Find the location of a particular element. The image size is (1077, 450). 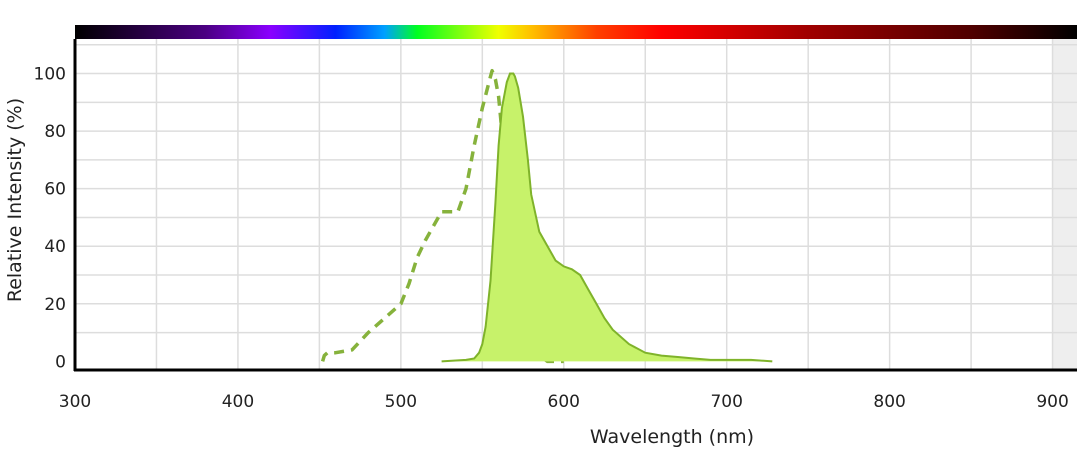

y-tick-labels: 0 20 40 60 80 100 is located at coordinates (50, 219).